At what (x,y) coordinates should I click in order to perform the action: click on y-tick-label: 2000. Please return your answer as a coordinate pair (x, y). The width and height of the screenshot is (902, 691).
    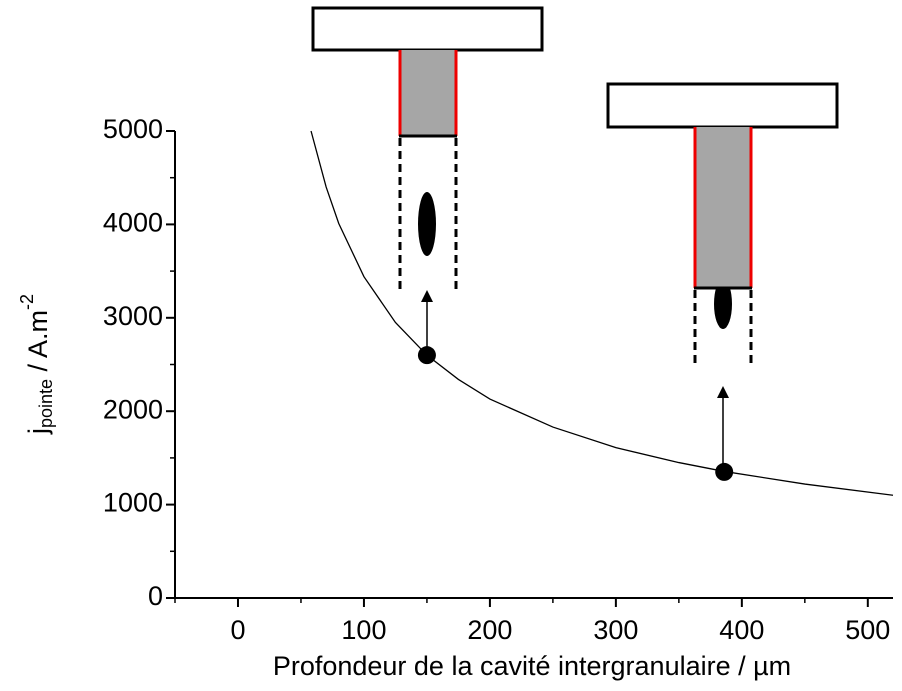
    Looking at the image, I should click on (133, 409).